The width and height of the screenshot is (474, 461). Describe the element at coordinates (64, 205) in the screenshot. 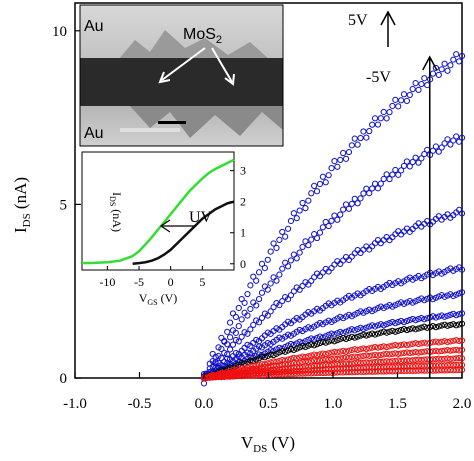

I see `y-tick-label: 5` at that location.